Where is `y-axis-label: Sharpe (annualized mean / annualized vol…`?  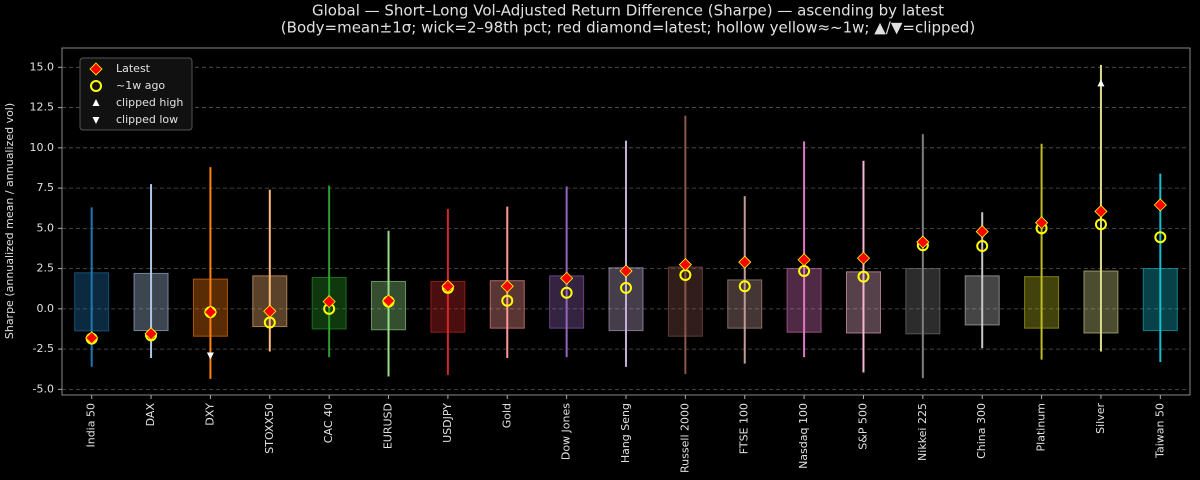
y-axis-label: Sharpe (annualized mean / annualized vol… is located at coordinates (9, 221).